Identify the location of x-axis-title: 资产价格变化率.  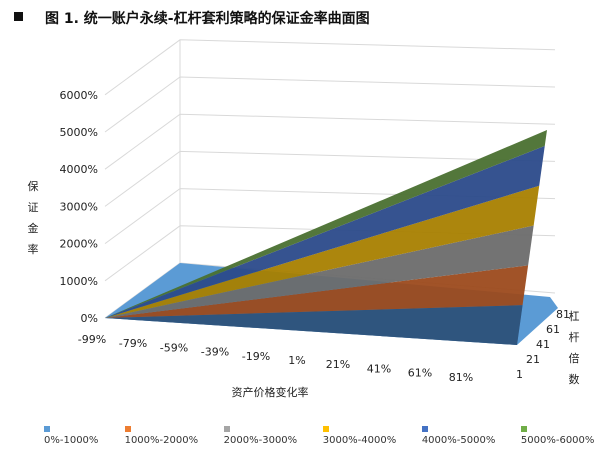
(270, 392).